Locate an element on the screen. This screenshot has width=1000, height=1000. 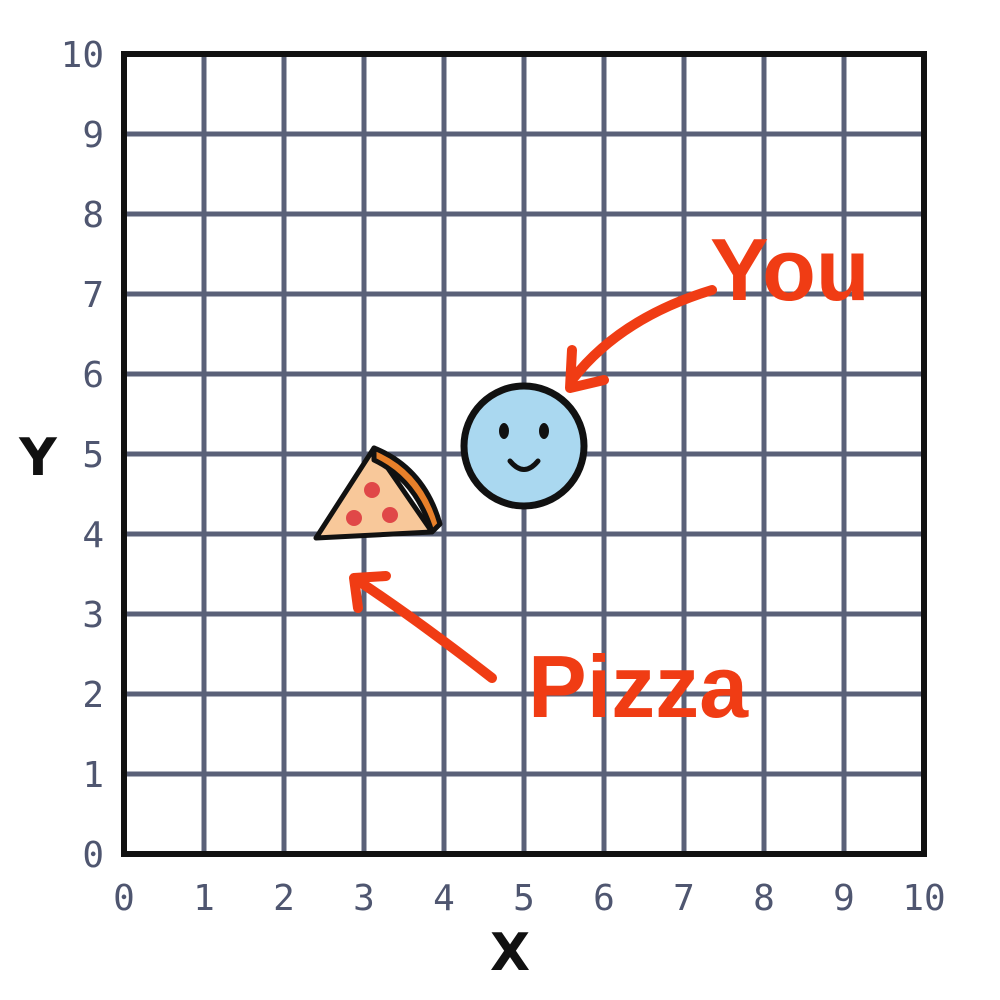
pizza-label: Pizza is located at coordinates (638, 686).